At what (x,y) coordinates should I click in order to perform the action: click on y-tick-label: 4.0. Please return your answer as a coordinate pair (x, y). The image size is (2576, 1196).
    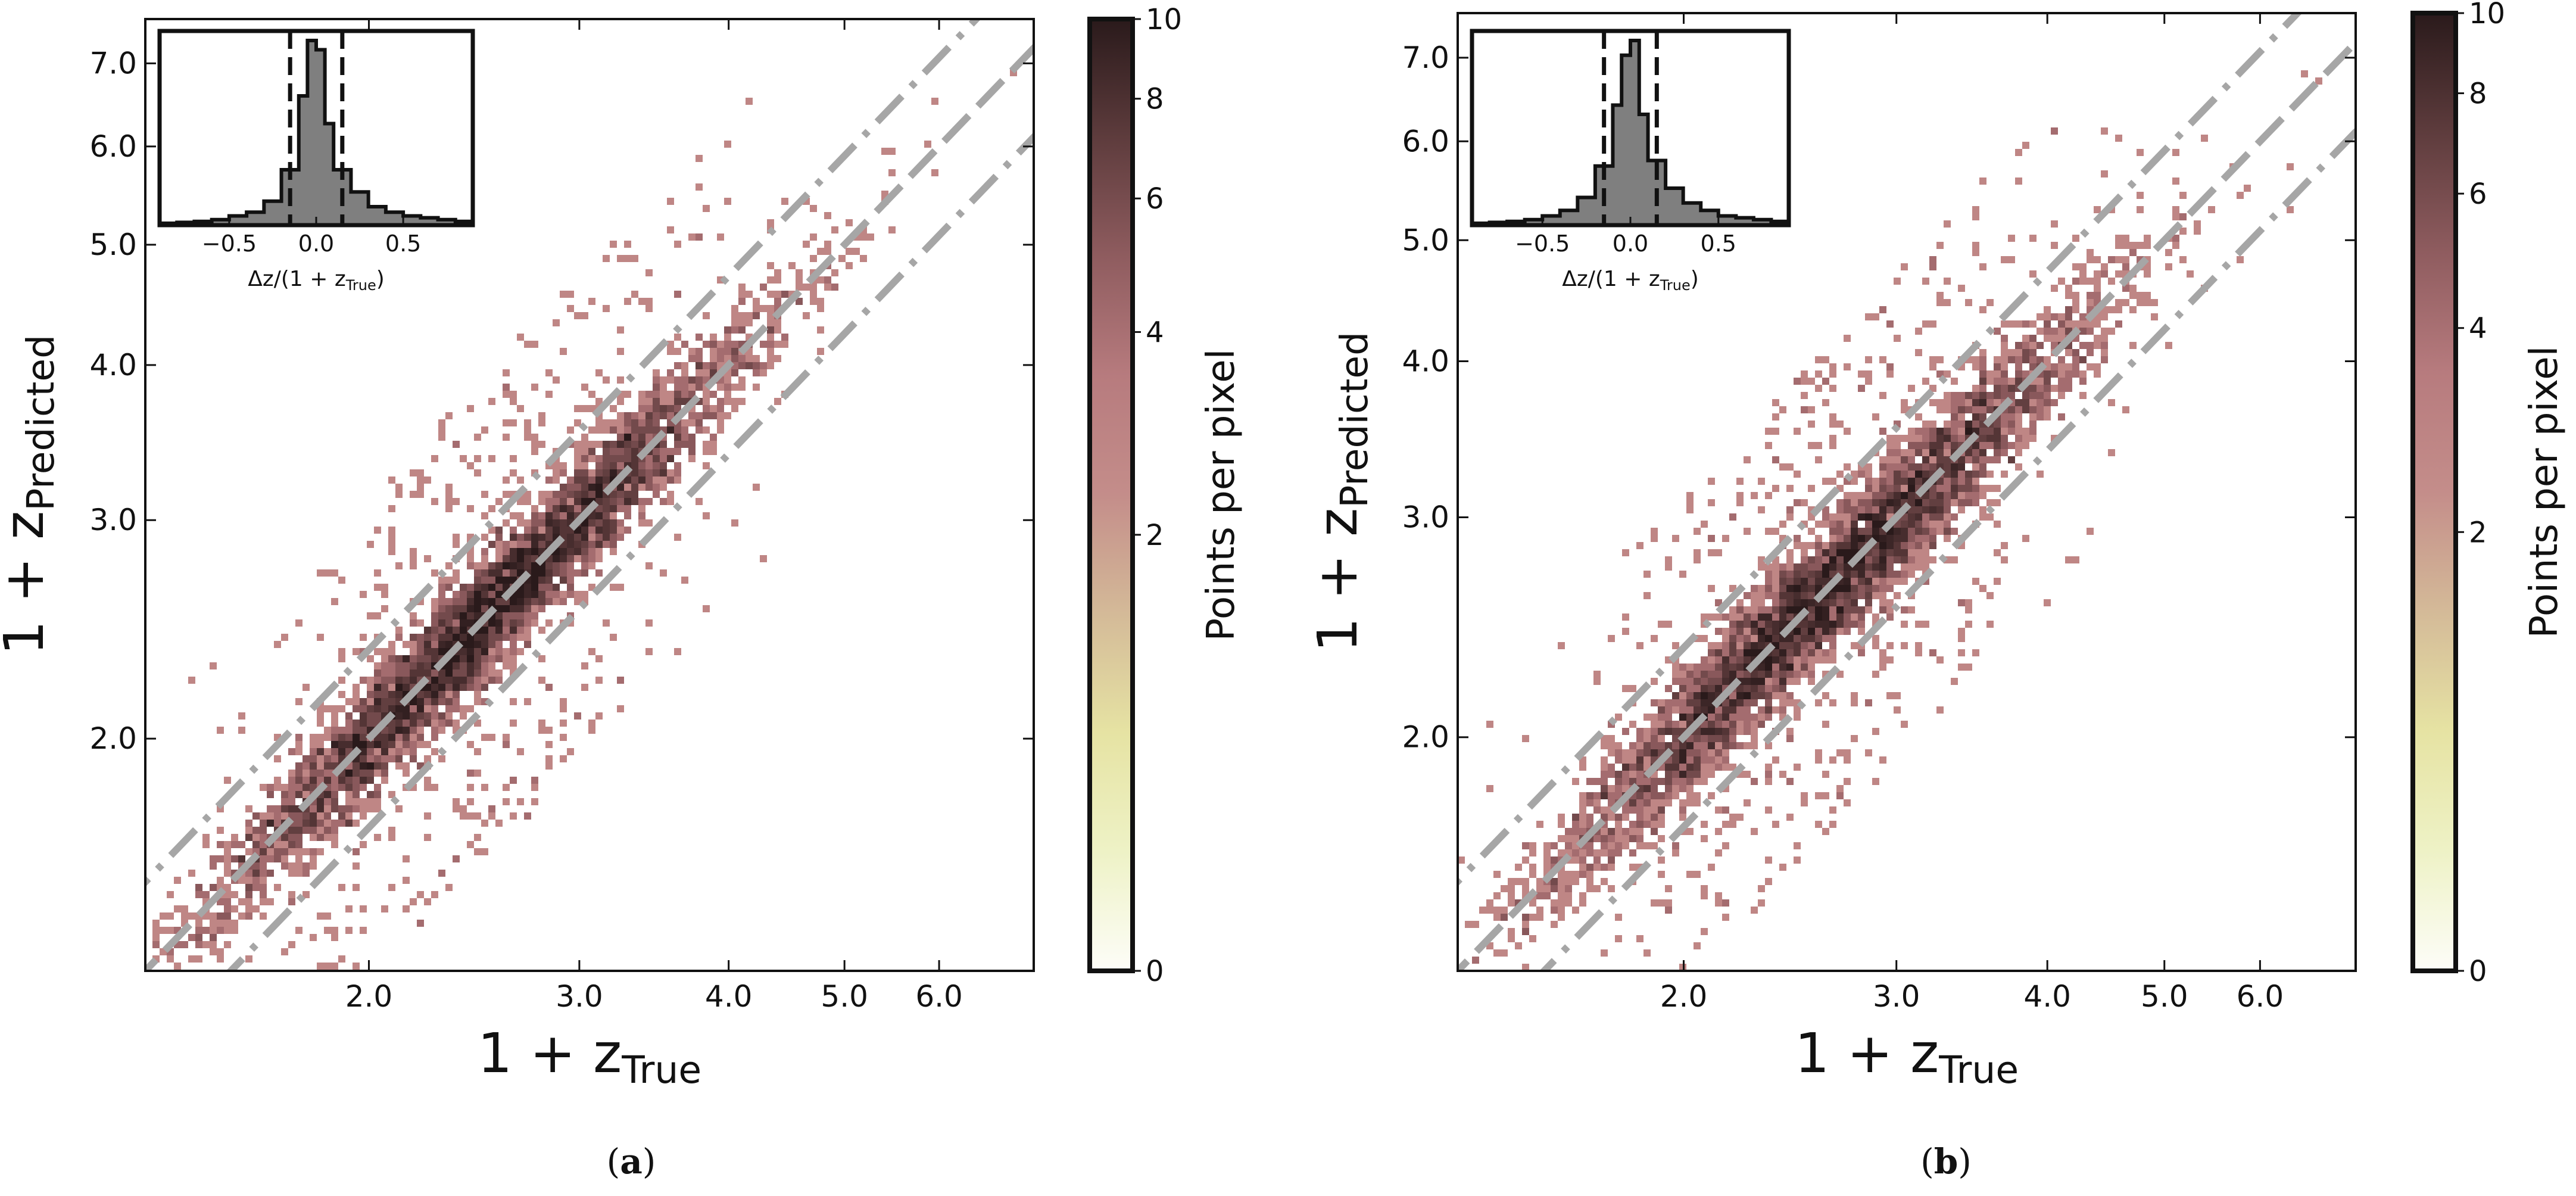
    Looking at the image, I should click on (1425, 361).